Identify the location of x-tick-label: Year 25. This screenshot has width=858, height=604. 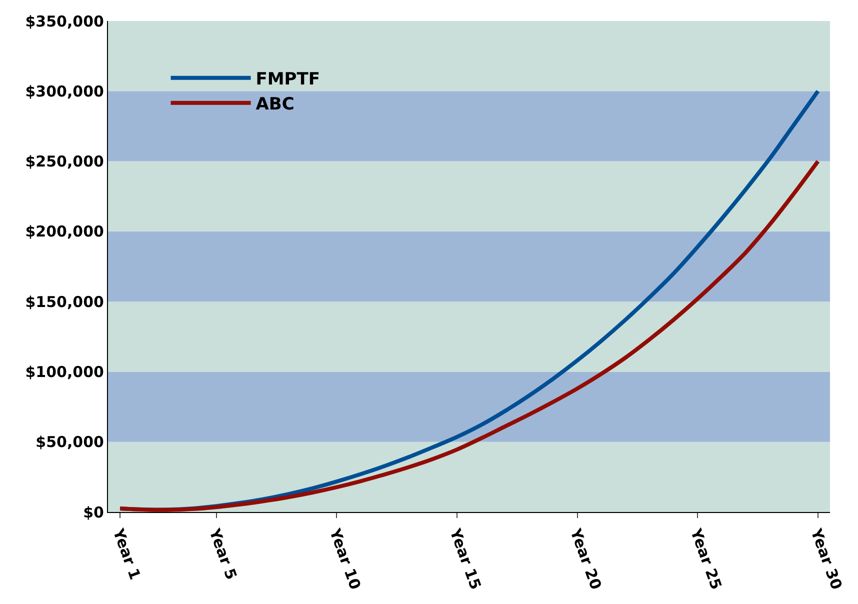
(706, 558).